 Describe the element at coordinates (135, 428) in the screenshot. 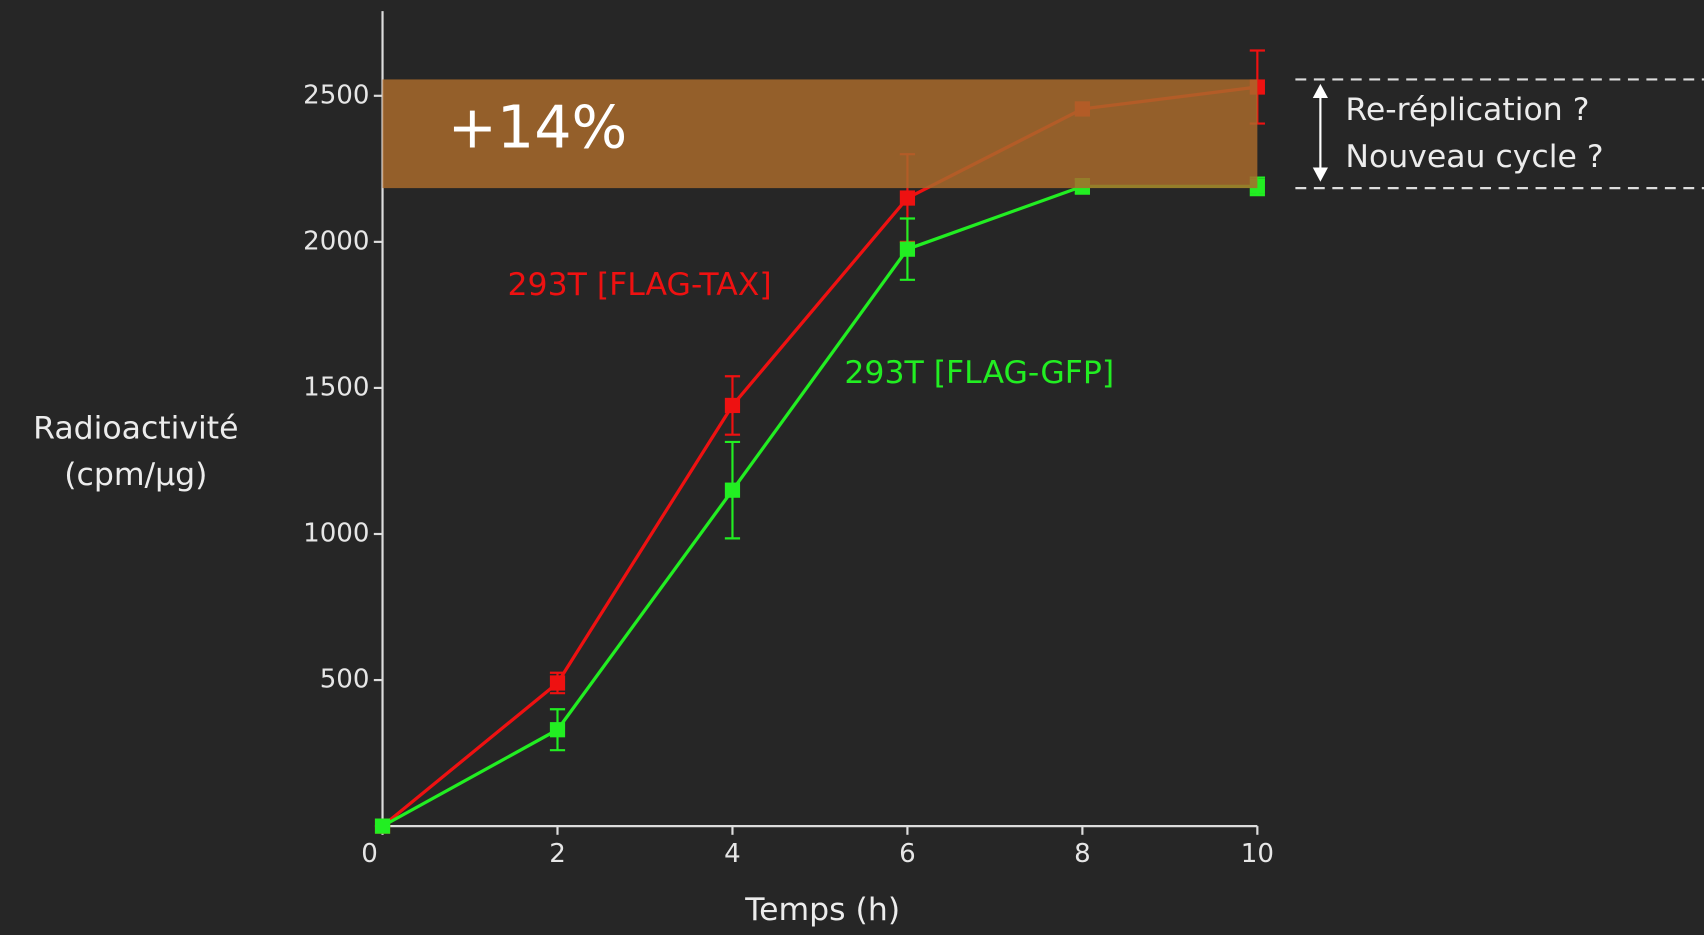

I see `y-axis-label: Radioactivité` at that location.